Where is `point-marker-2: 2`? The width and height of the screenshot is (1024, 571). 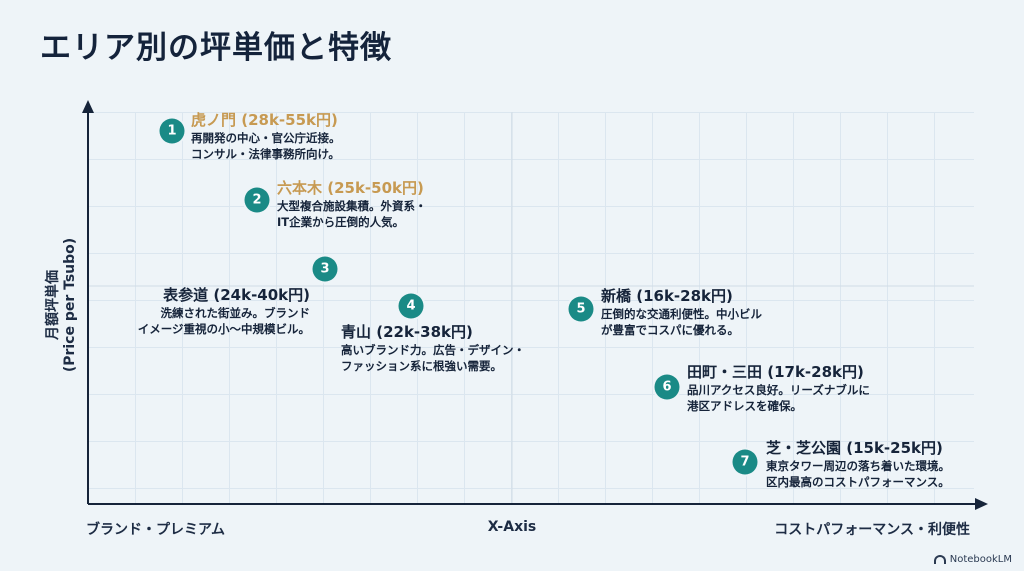 point-marker-2: 2 is located at coordinates (257, 200).